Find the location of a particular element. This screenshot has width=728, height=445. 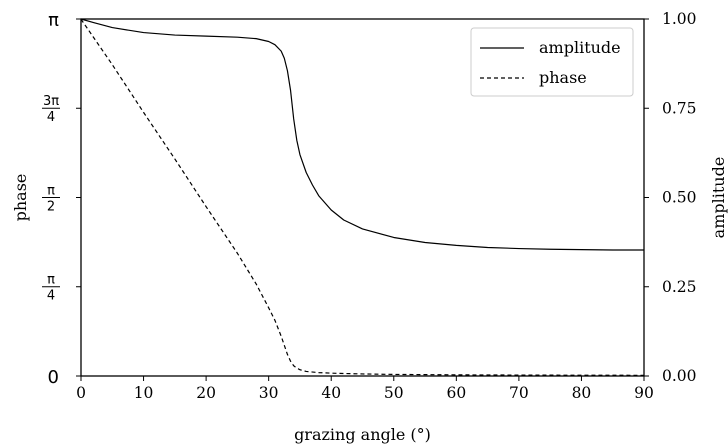

legend-label-amplitude: amplitude is located at coordinates (580, 47).